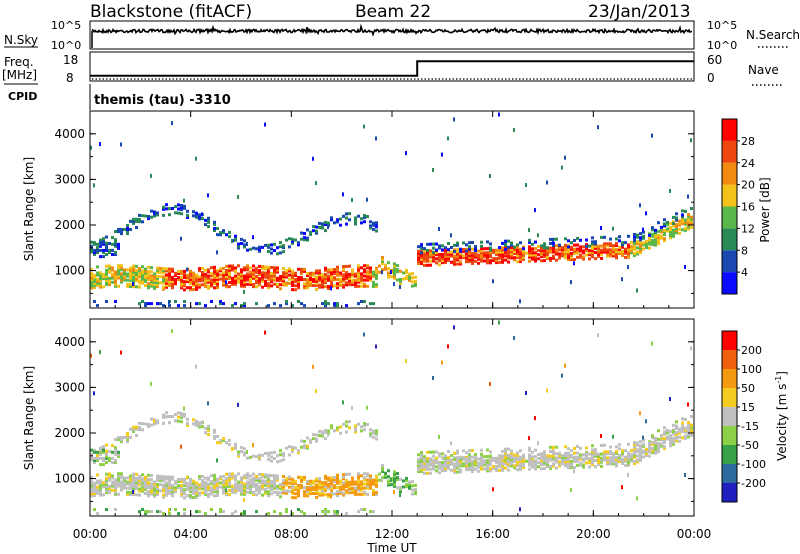 The image size is (800, 554). I want to click on nsearch-label: N.Search, so click(773, 35).